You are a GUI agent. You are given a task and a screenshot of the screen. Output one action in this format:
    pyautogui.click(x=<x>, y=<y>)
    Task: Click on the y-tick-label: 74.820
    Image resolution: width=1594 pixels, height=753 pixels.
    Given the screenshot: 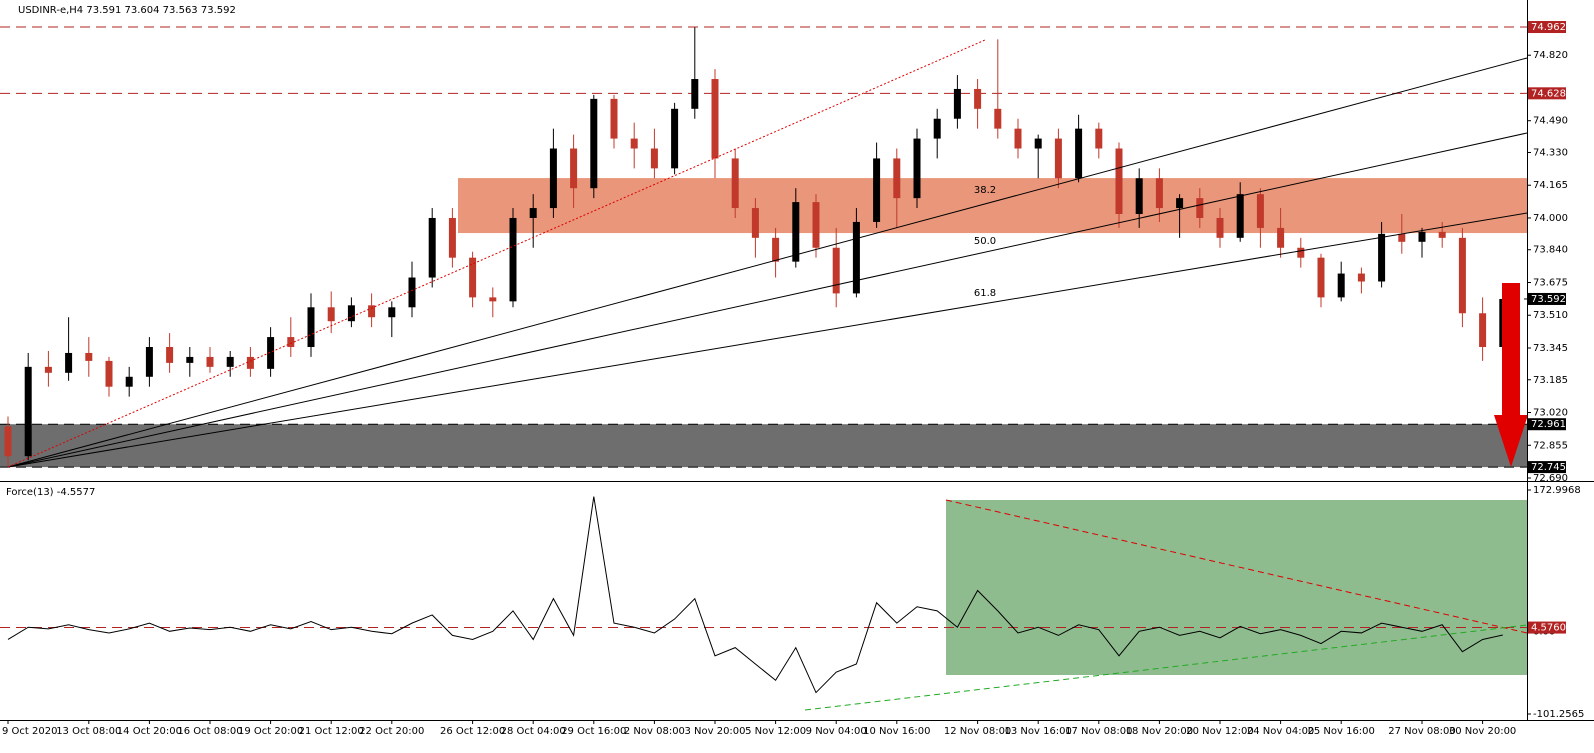 What is the action you would take?
    pyautogui.click(x=1550, y=55)
    